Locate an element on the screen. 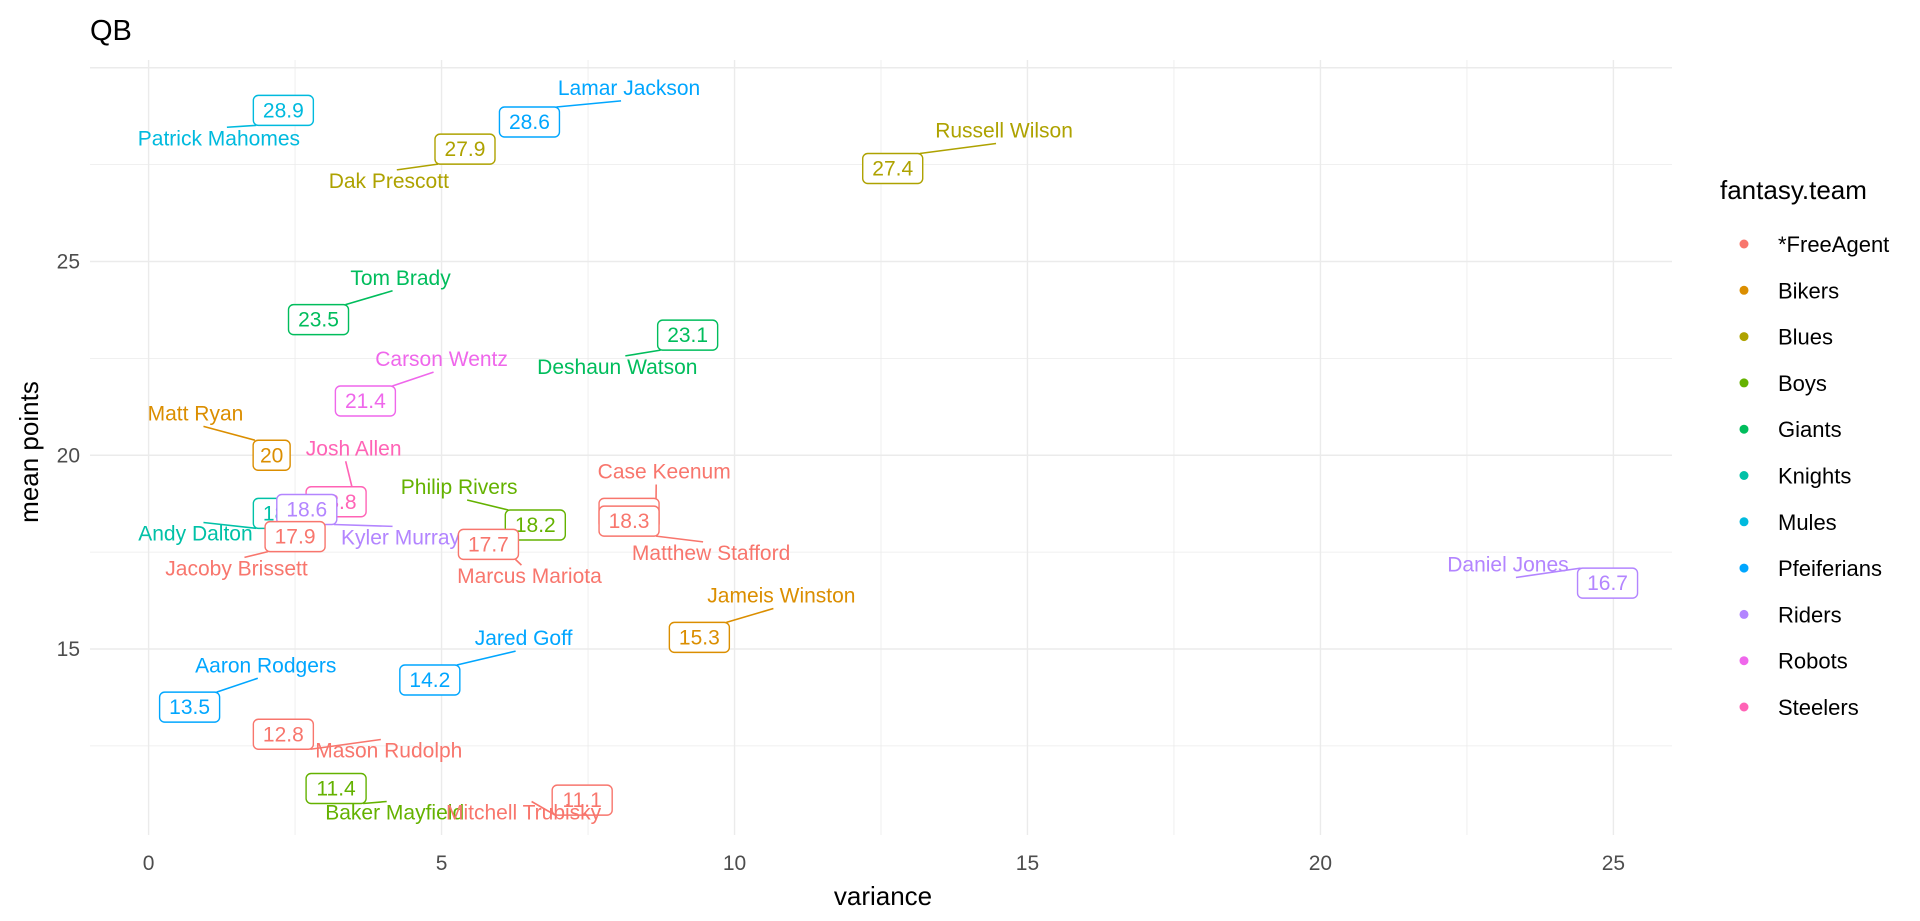 This screenshot has height=921, width=1920. y-axis-title: mean points is located at coordinates (29, 452).